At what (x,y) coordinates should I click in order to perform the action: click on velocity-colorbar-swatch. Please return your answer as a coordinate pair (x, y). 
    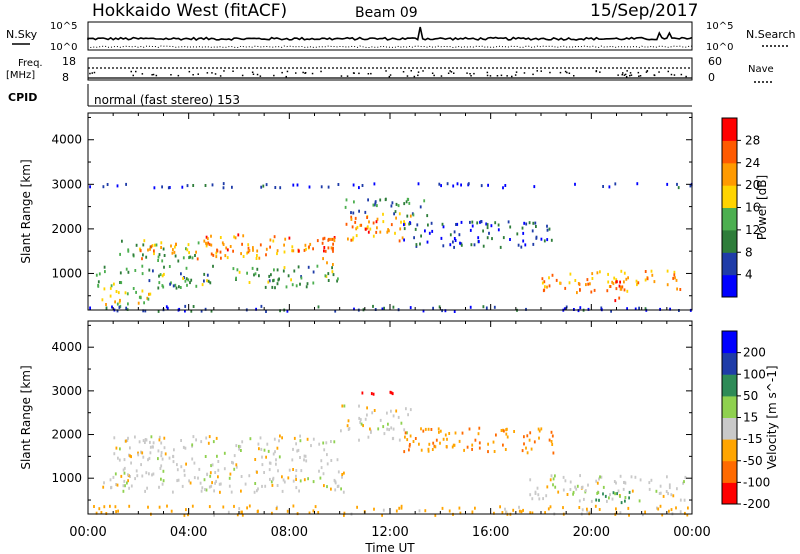
    Looking at the image, I should click on (729, 450).